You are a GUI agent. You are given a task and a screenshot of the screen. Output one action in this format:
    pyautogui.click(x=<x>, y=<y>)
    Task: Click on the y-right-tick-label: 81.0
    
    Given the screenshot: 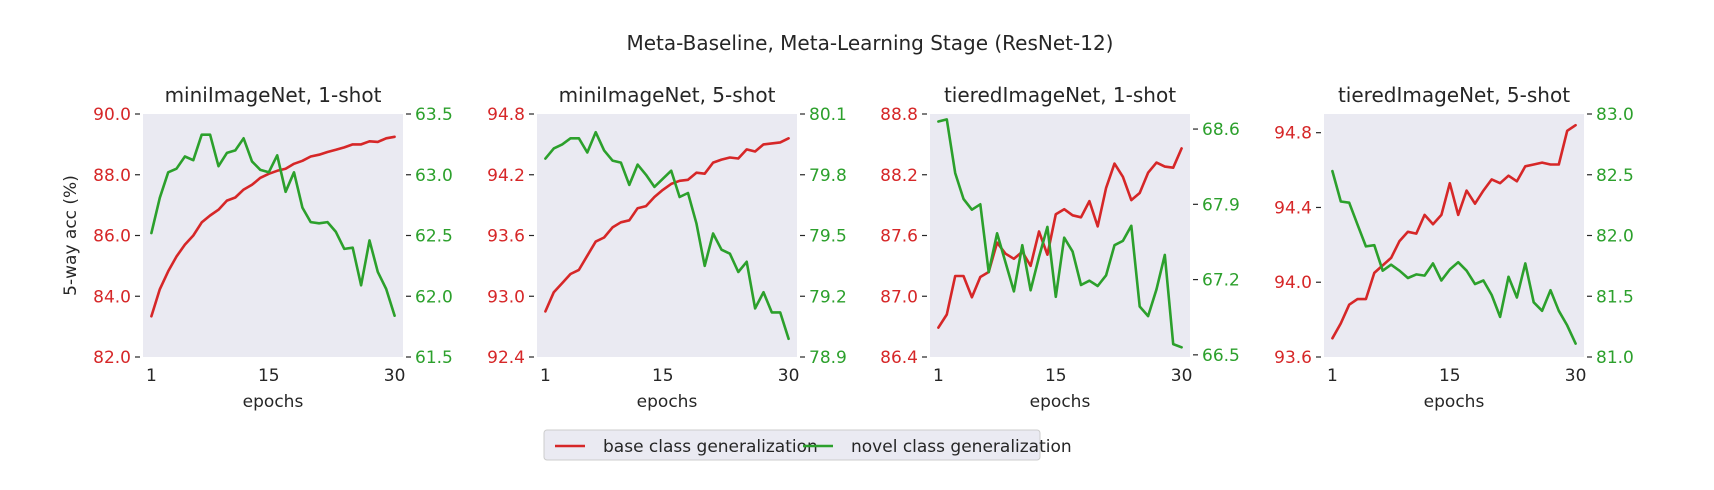 What is the action you would take?
    pyautogui.click(x=1615, y=358)
    